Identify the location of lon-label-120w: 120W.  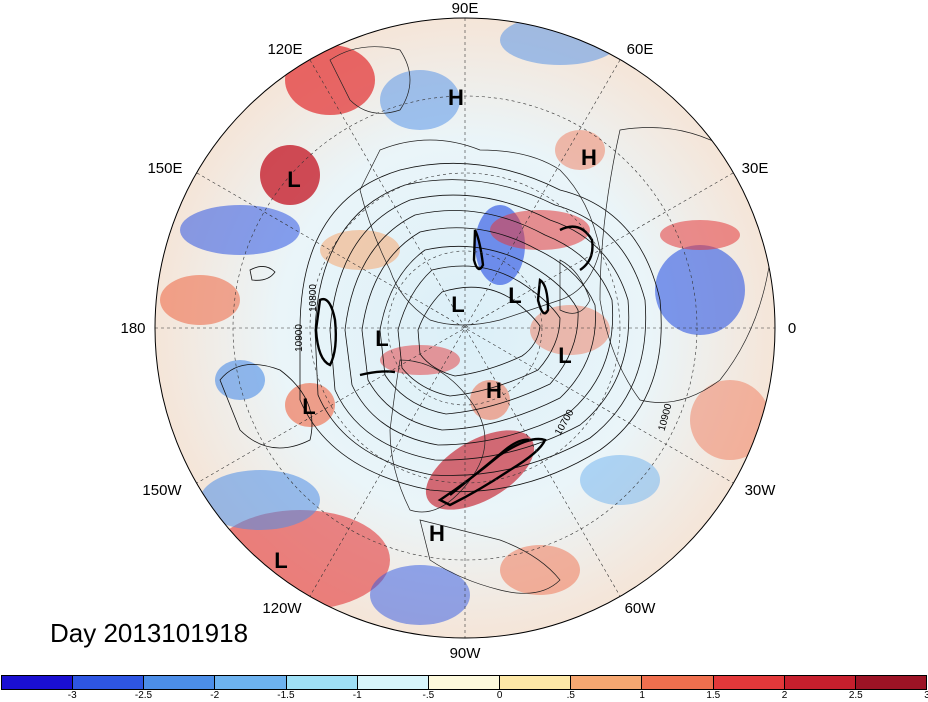
(282, 608).